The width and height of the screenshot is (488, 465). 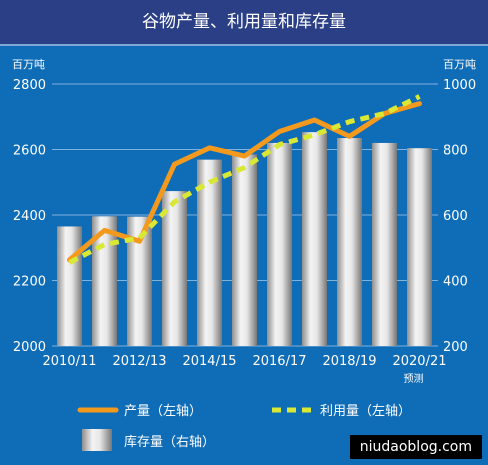 What do you see at coordinates (279, 244) in the screenshot?
I see `bar-2016/17` at bounding box center [279, 244].